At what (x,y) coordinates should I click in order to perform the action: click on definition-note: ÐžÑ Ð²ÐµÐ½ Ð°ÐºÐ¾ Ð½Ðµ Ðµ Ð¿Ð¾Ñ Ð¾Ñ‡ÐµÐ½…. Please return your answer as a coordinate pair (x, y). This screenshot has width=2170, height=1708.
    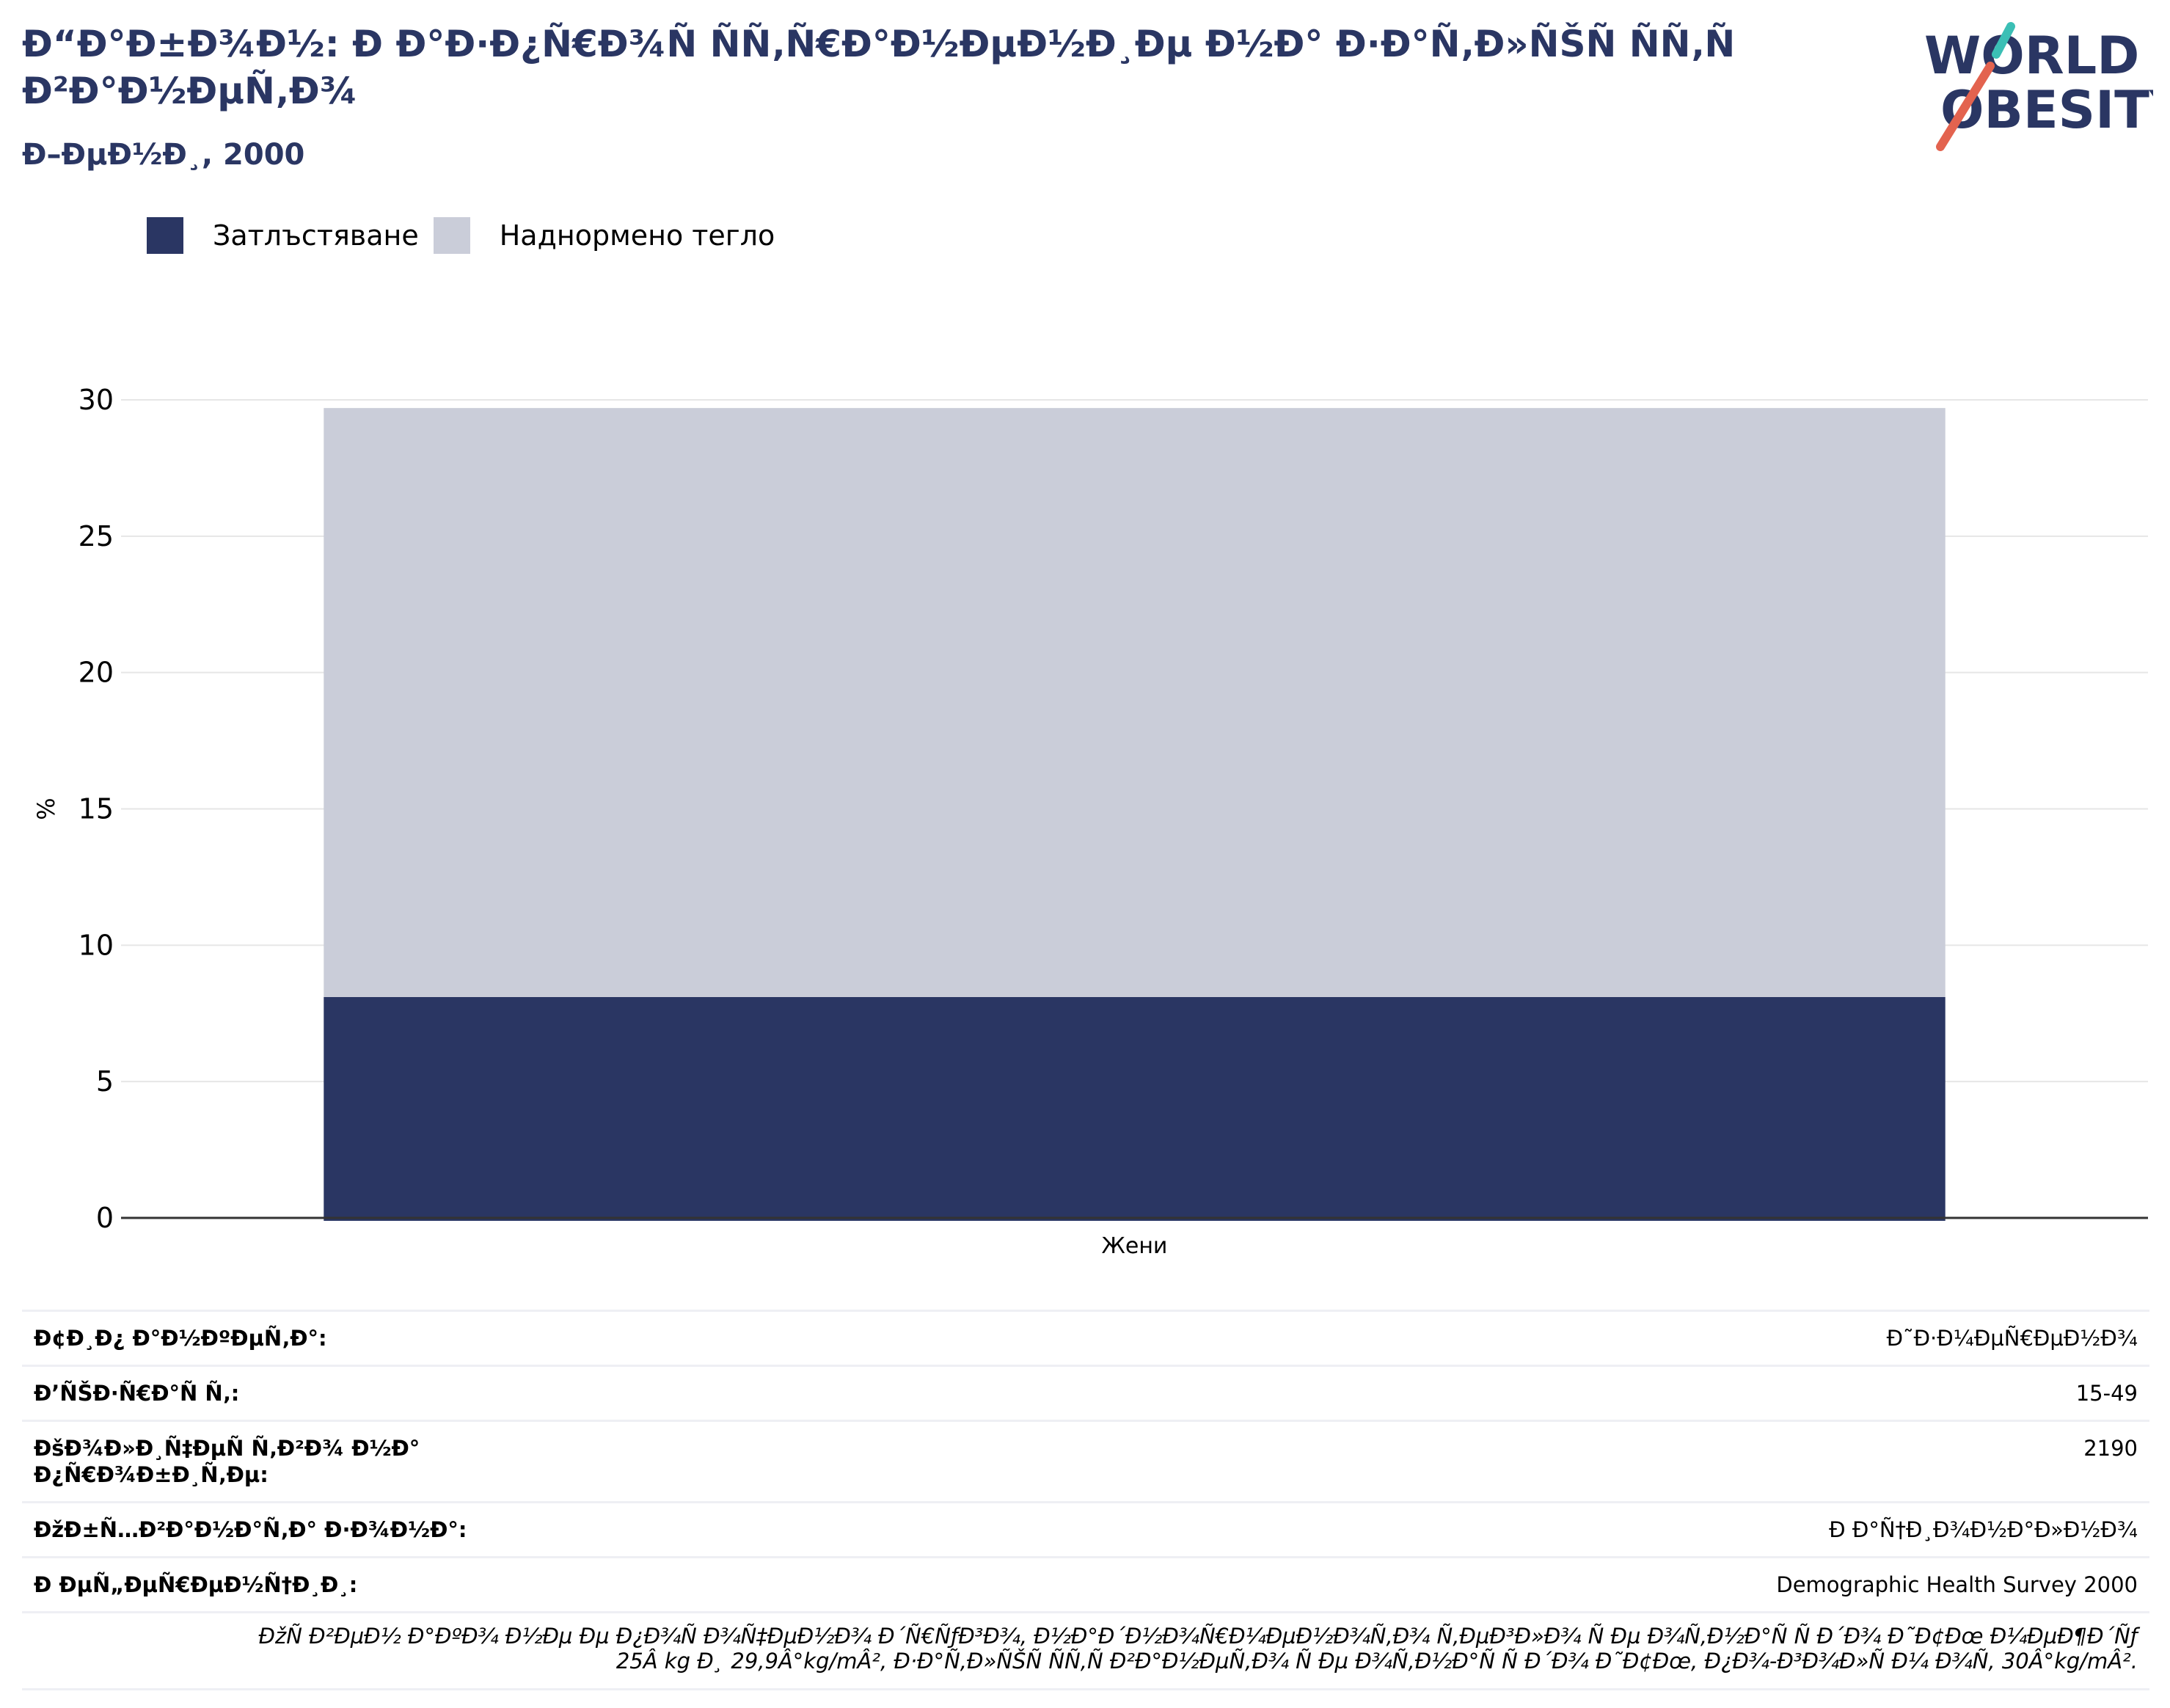
    Looking at the image, I should click on (1086, 1650).